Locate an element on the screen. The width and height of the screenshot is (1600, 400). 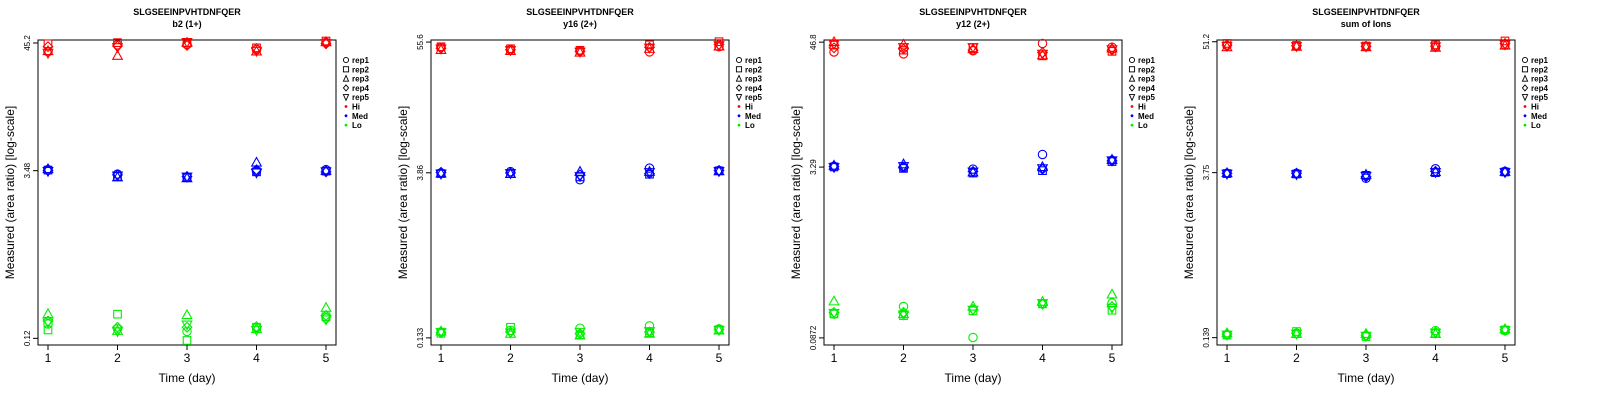
data-point-med-rep4 is located at coordinates (580, 175).